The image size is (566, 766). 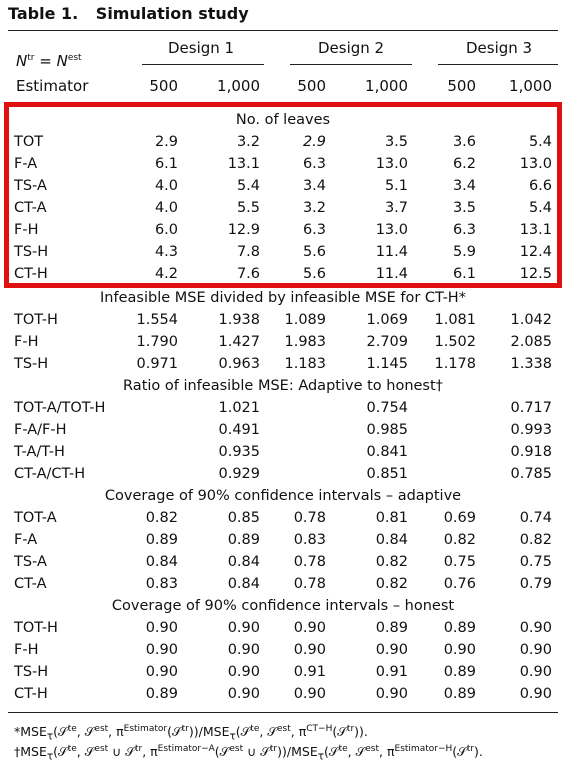 What do you see at coordinates (243, 518) in the screenshot?
I see `table-cell: 0.85` at bounding box center [243, 518].